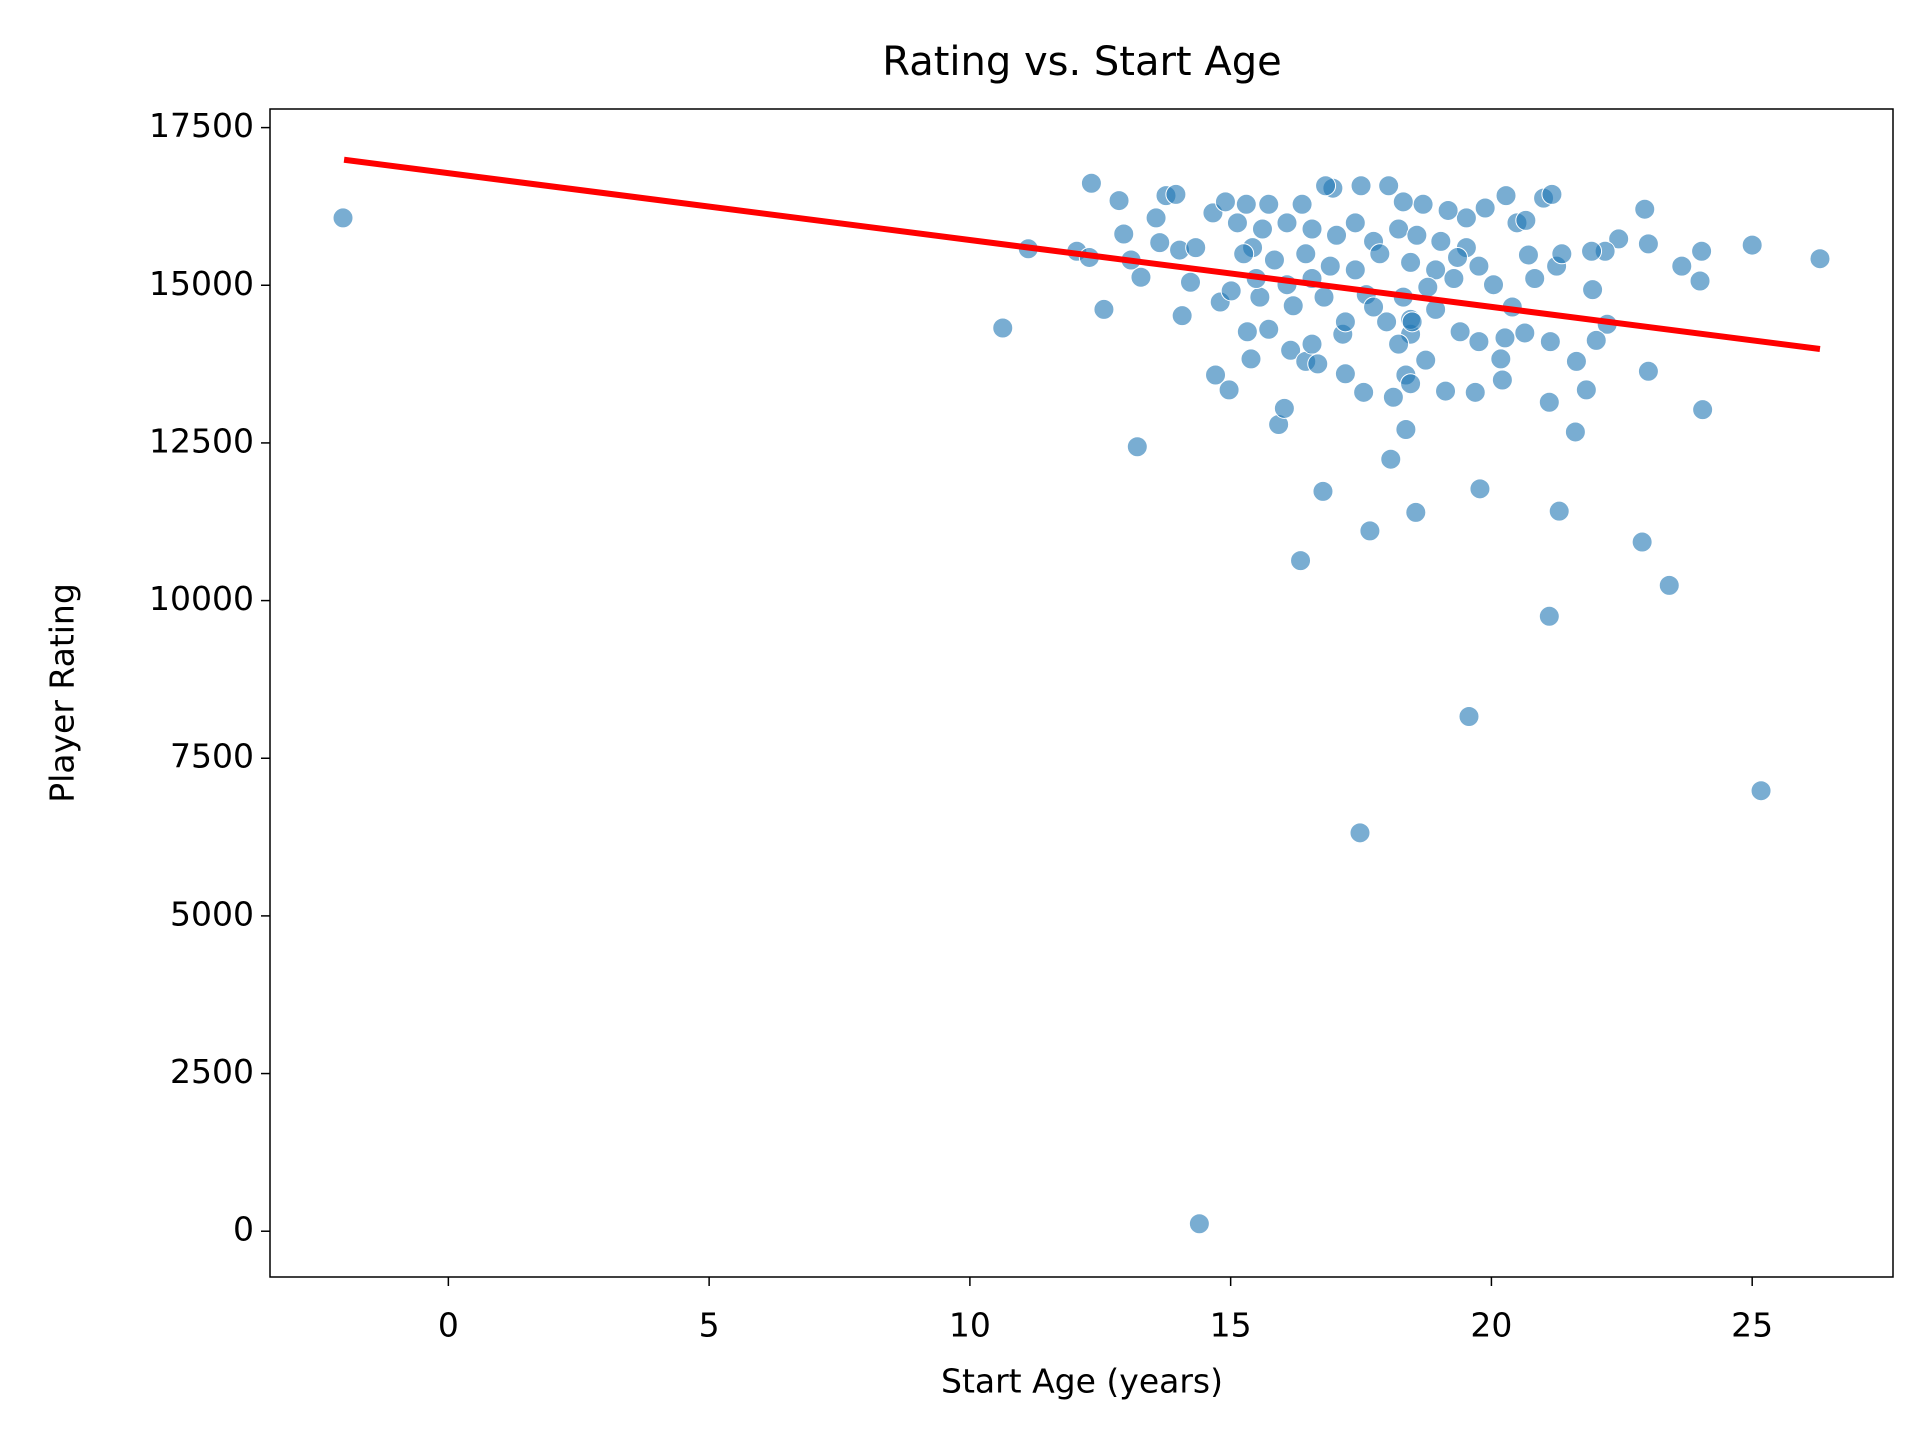 Image resolution: width=1920 pixels, height=1444 pixels. I want to click on chart-title: Rating vs. Start Age, so click(1081, 62).